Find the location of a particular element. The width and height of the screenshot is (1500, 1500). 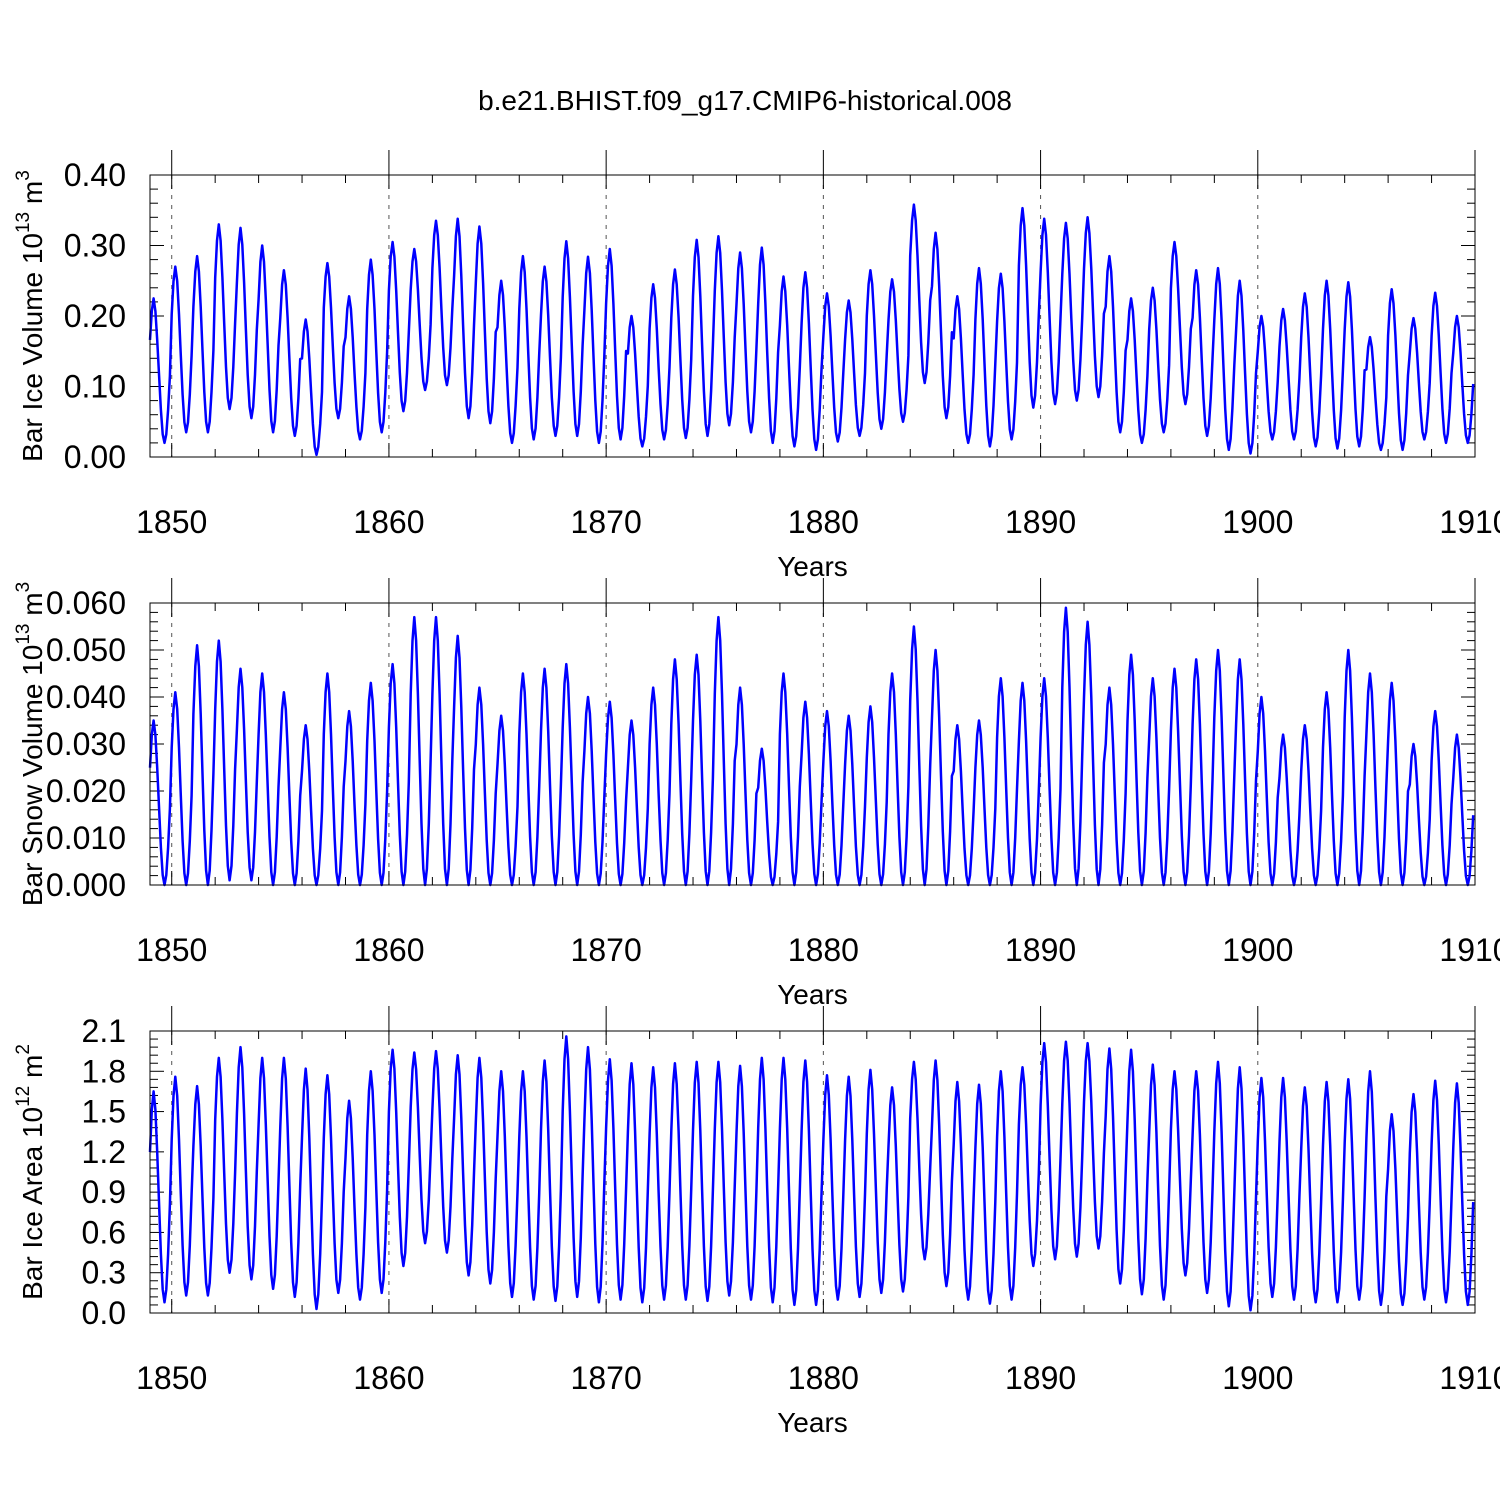

y-tick-label: 0.00 is located at coordinates (95, 457).